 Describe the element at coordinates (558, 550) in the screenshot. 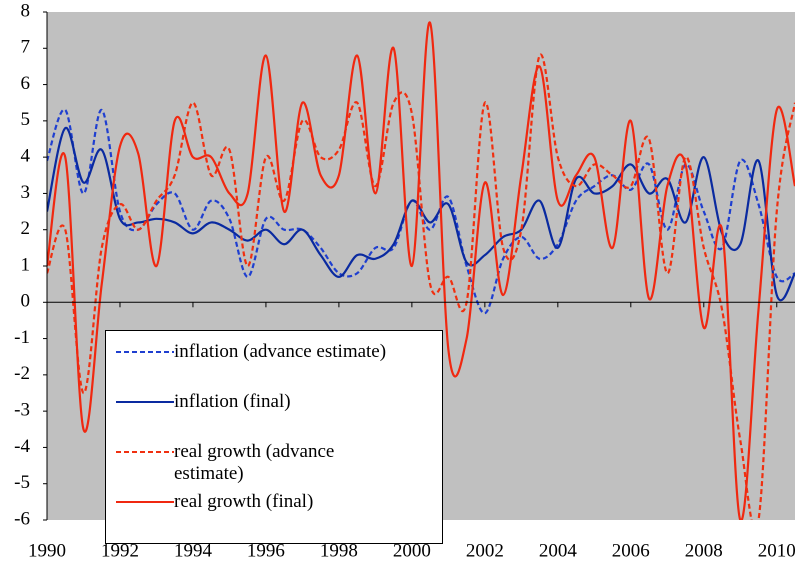

I see `x-tick-label: 2004` at that location.